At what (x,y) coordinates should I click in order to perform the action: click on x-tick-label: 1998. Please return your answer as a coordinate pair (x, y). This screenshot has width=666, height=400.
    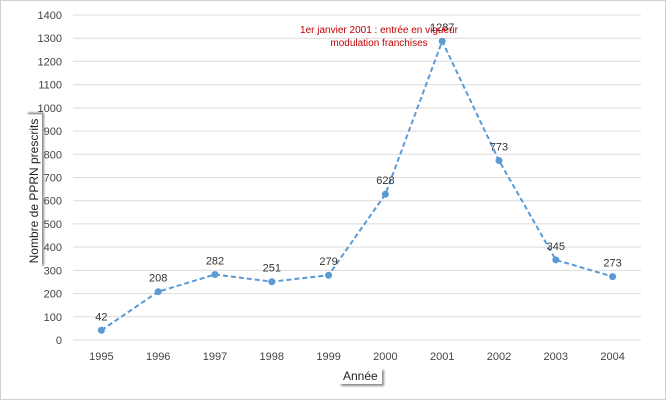
    Looking at the image, I should click on (272, 357).